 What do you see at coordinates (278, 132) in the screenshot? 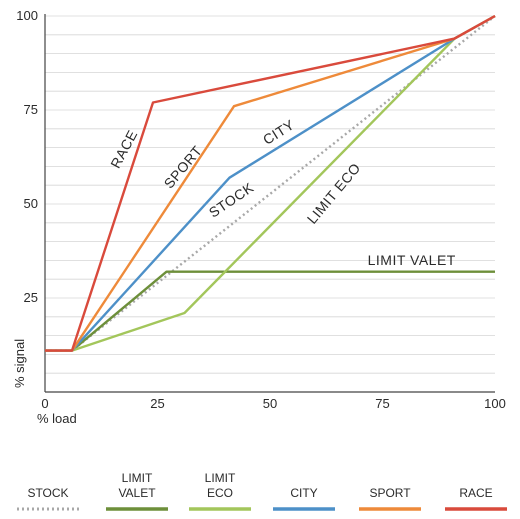
I see `curve-label-city: CITY` at bounding box center [278, 132].